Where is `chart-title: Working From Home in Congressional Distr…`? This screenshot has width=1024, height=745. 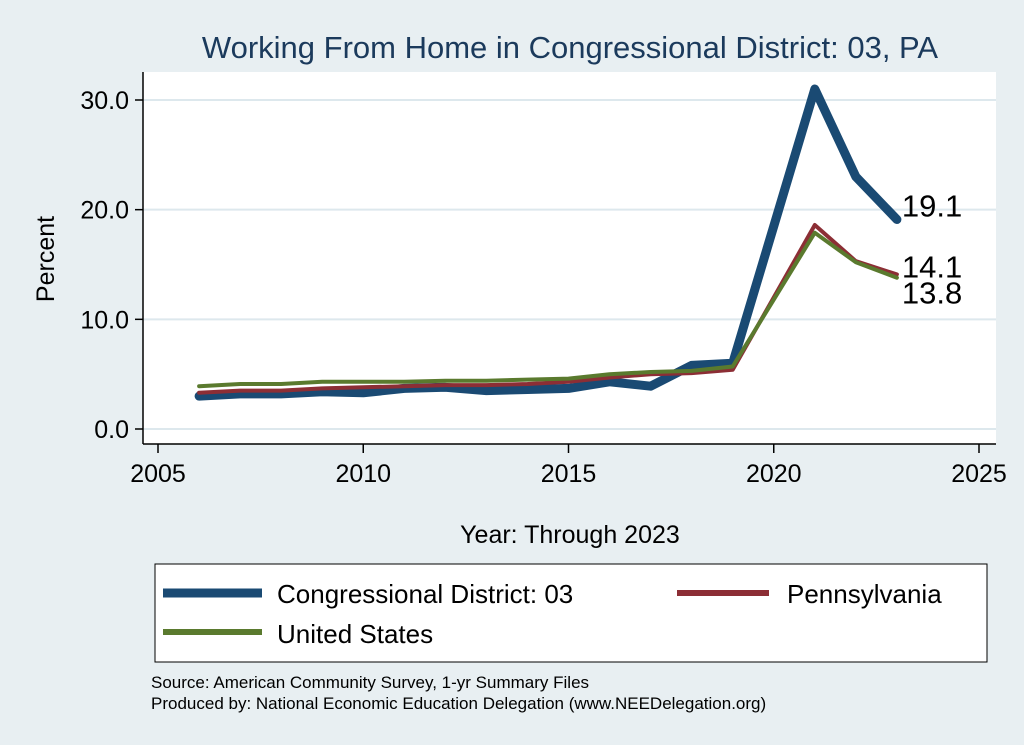 chart-title: Working From Home in Congressional Distr… is located at coordinates (570, 47).